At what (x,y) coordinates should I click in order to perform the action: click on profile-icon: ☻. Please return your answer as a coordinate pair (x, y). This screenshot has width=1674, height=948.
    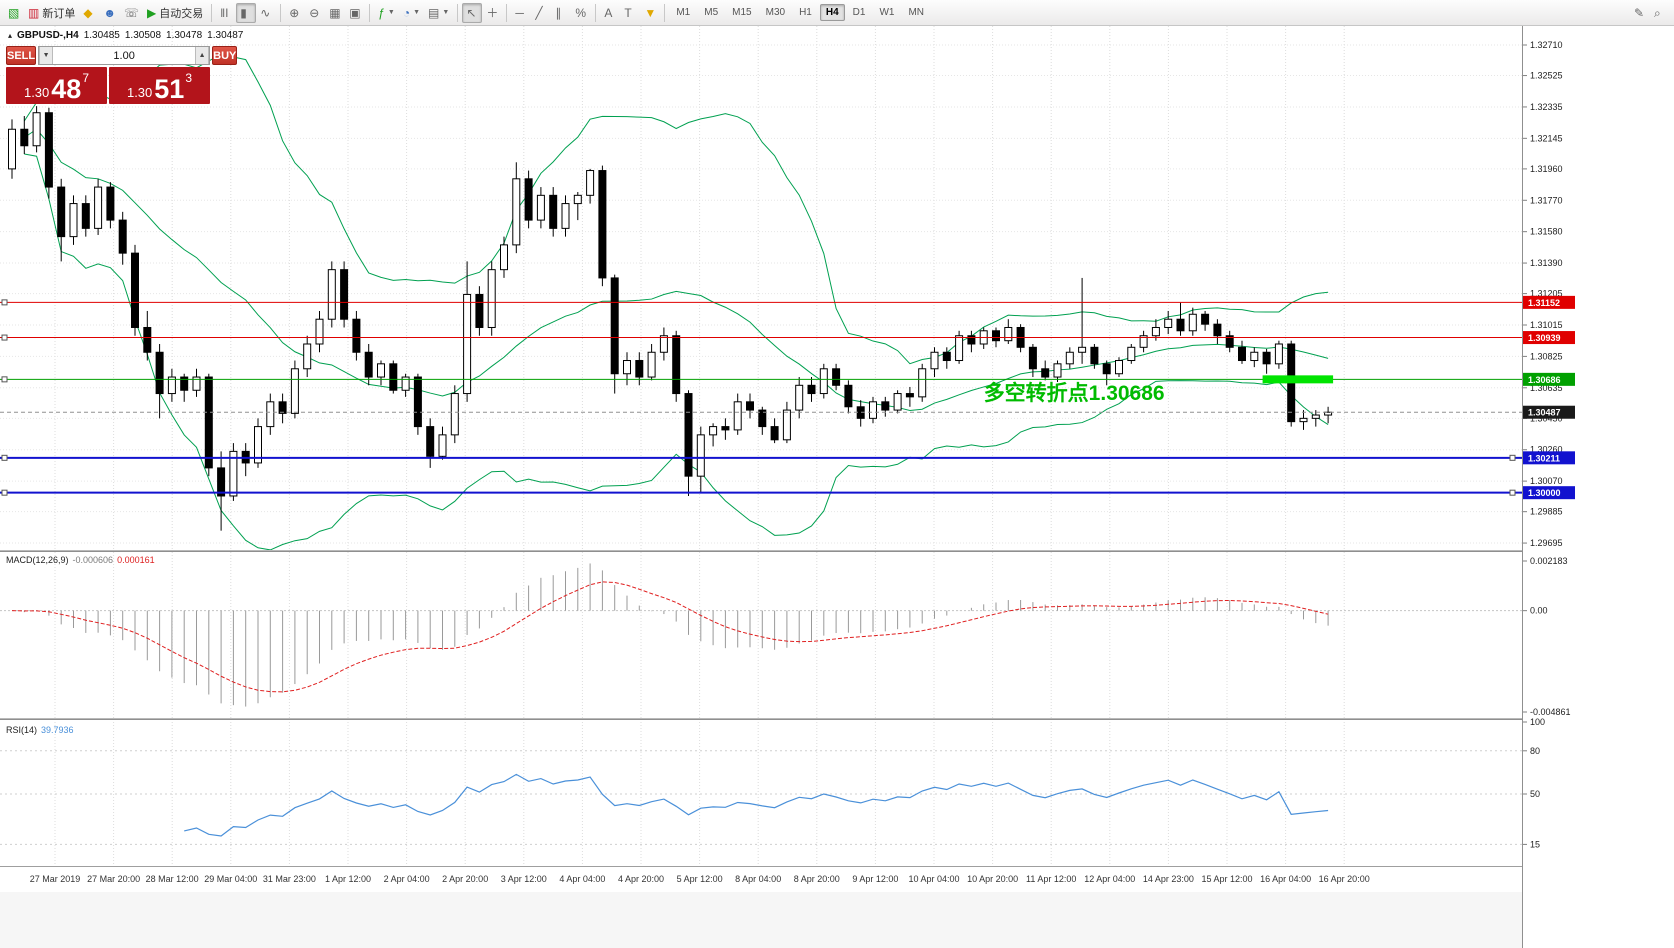
    Looking at the image, I should click on (109, 12).